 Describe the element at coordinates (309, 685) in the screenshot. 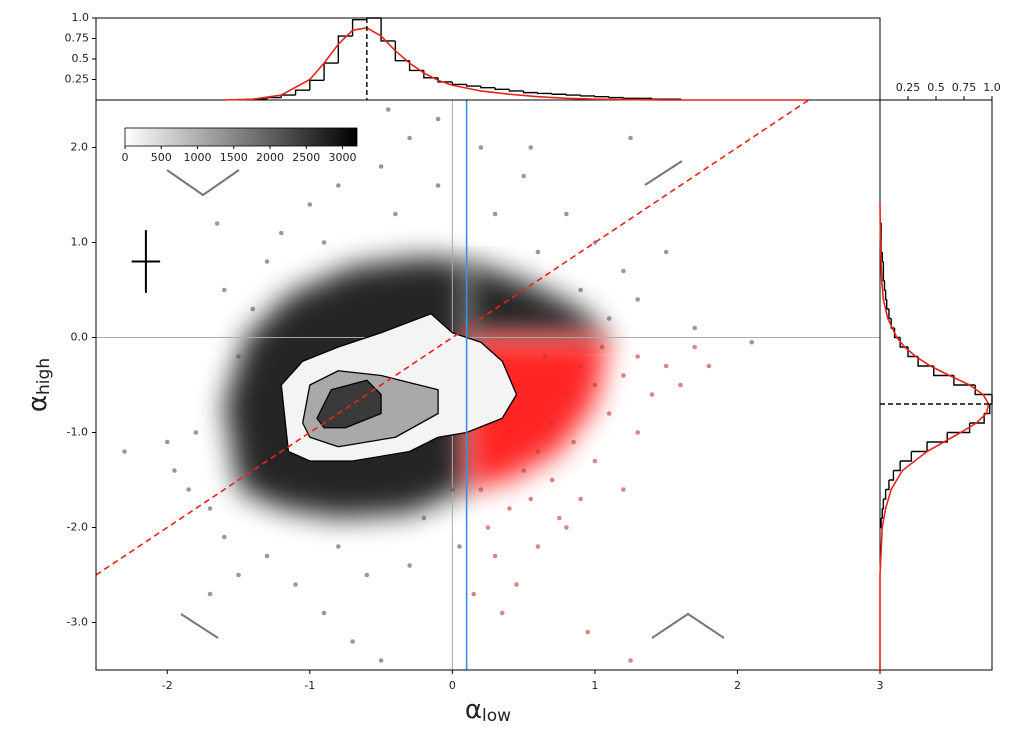

I see `x-tick-label: -1` at that location.